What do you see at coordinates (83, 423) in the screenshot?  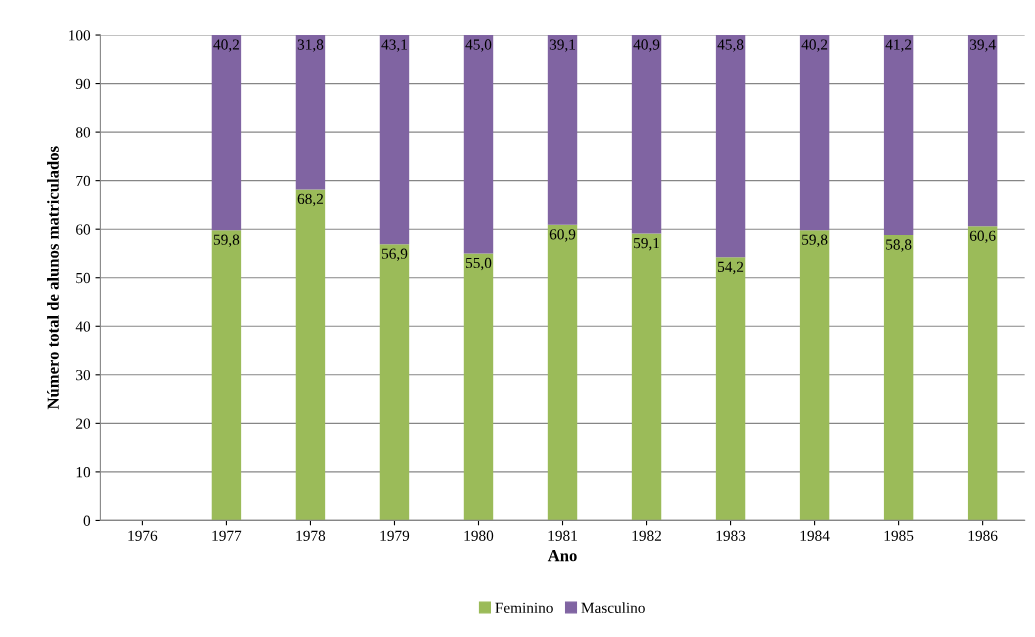 I see `y-tick-label: 20` at bounding box center [83, 423].